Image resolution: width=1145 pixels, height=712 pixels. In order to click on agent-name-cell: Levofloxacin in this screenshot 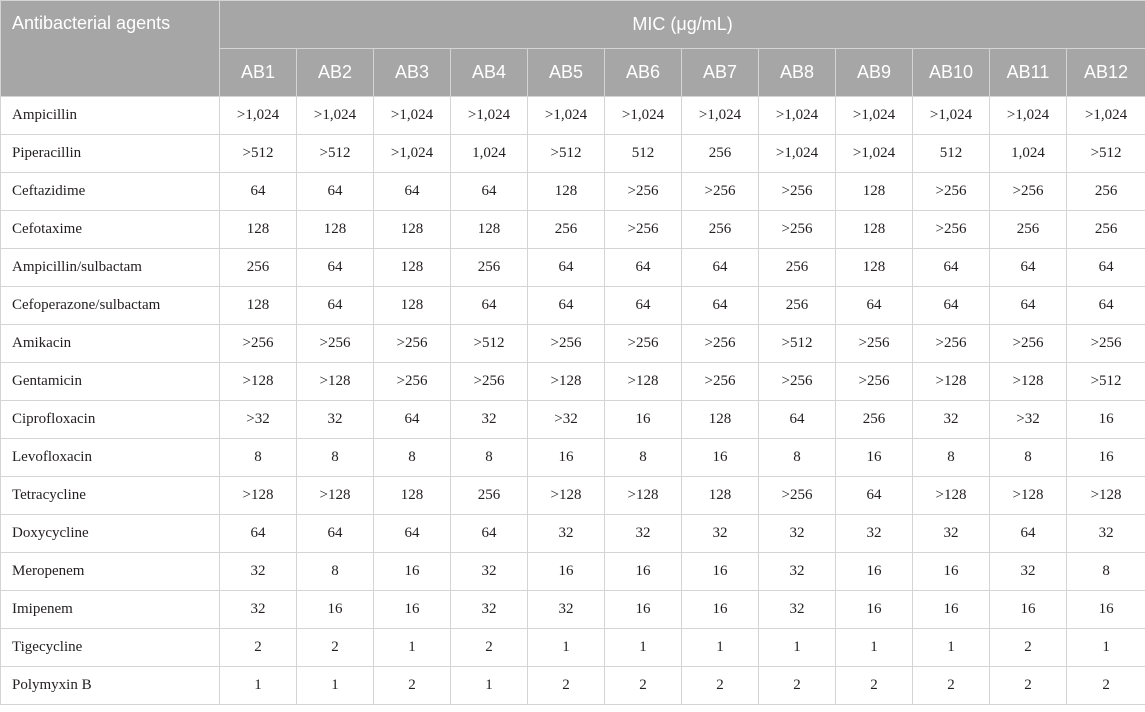, I will do `click(110, 457)`.